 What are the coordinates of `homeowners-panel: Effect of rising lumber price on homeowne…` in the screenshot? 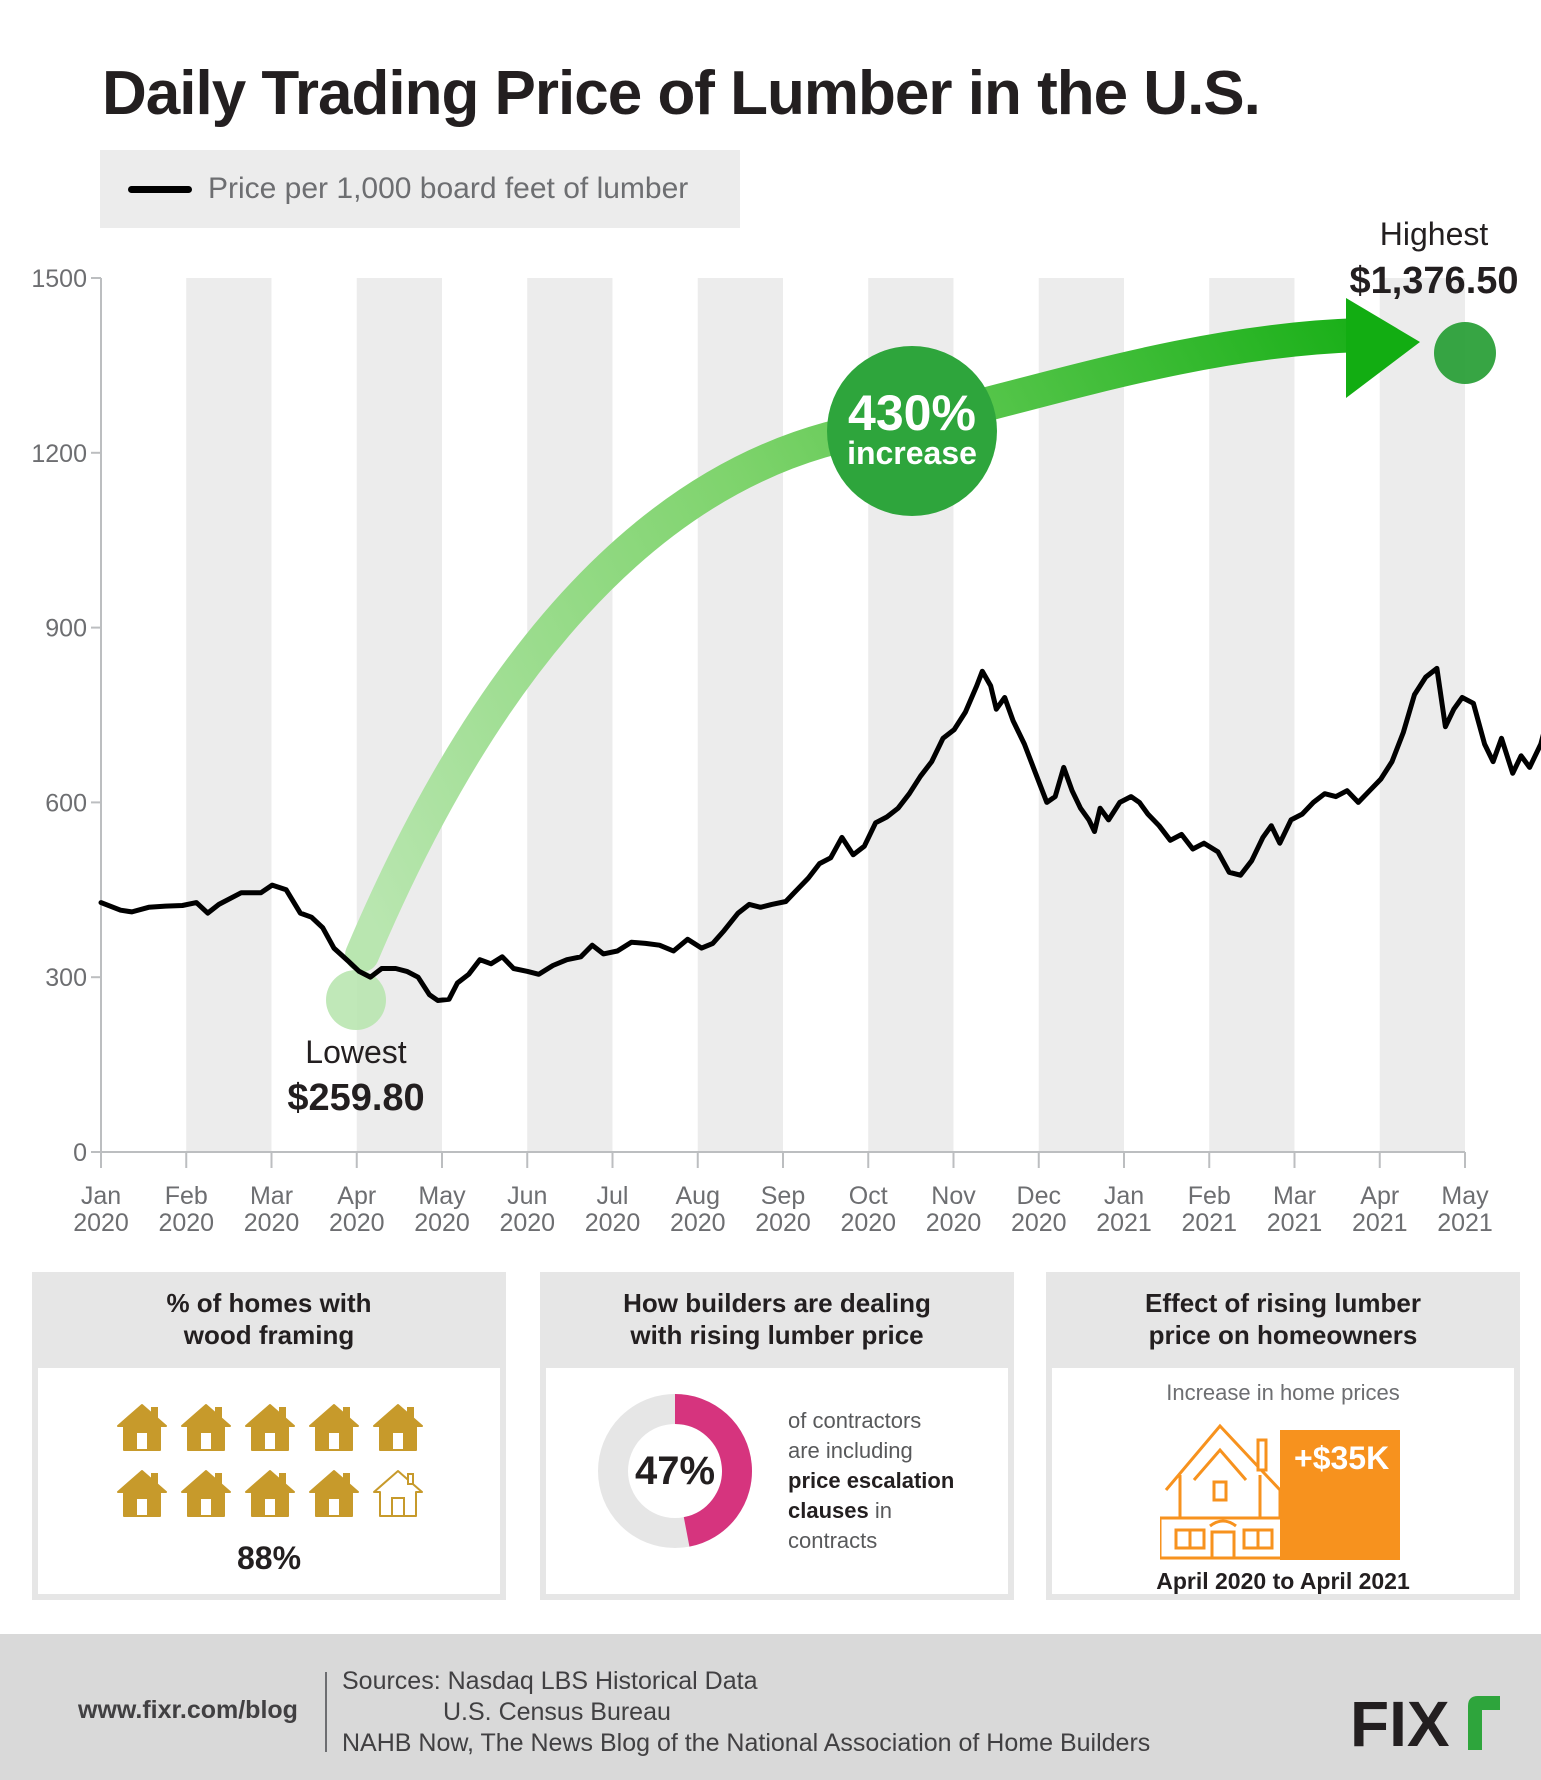 It's located at (1283, 1436).